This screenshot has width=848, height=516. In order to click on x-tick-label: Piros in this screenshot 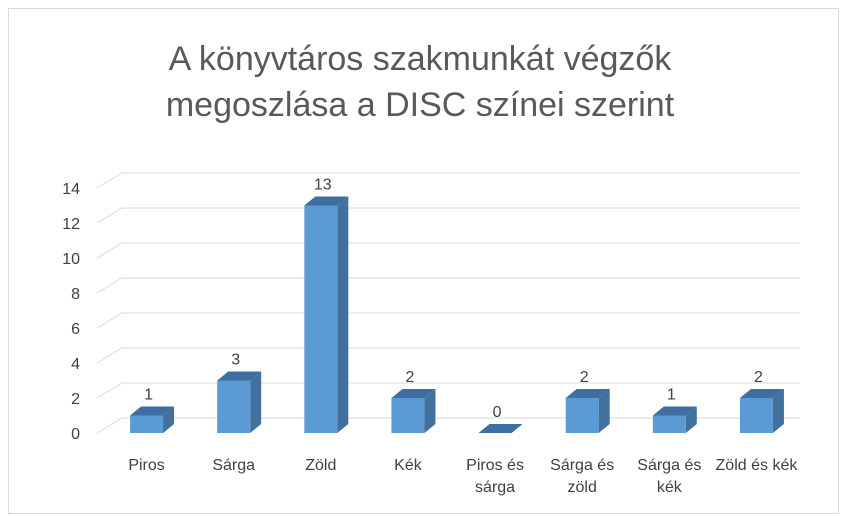, I will do `click(146, 465)`.